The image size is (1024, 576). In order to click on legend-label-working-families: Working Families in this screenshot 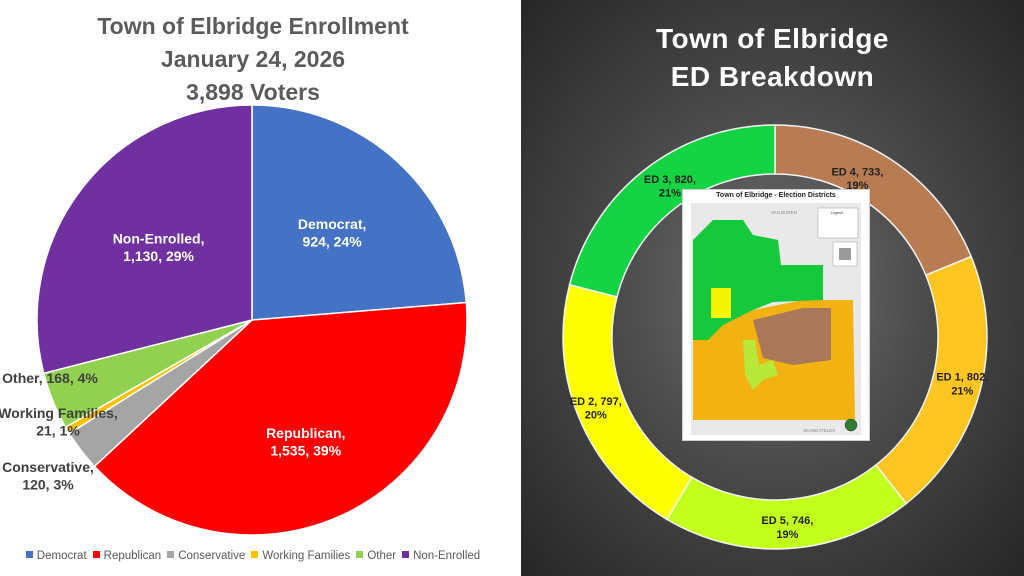, I will do `click(306, 556)`.